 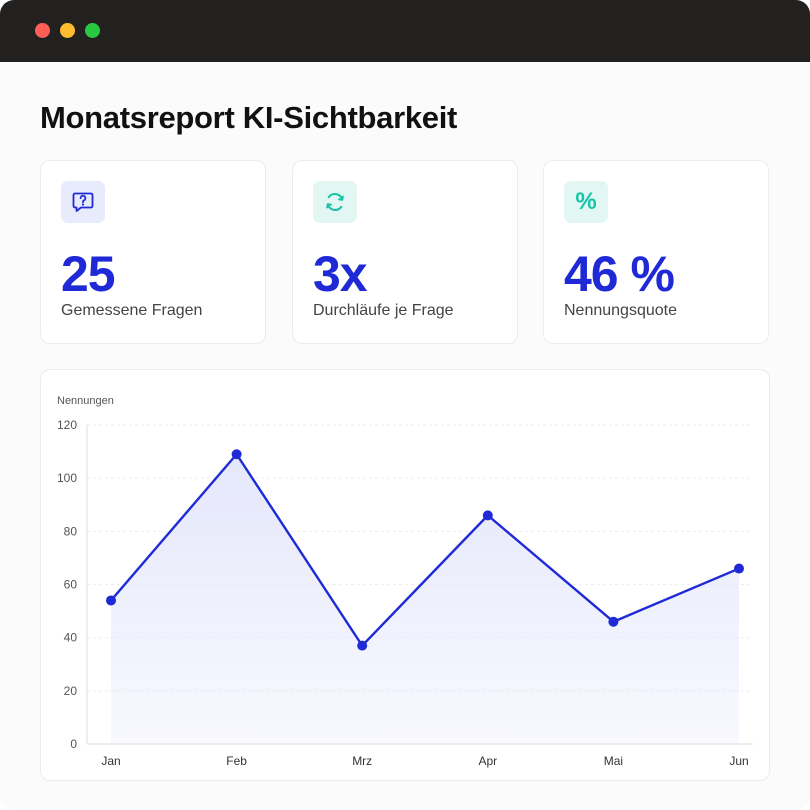 What do you see at coordinates (362, 761) in the screenshot?
I see `x-tick-label: Mrz` at bounding box center [362, 761].